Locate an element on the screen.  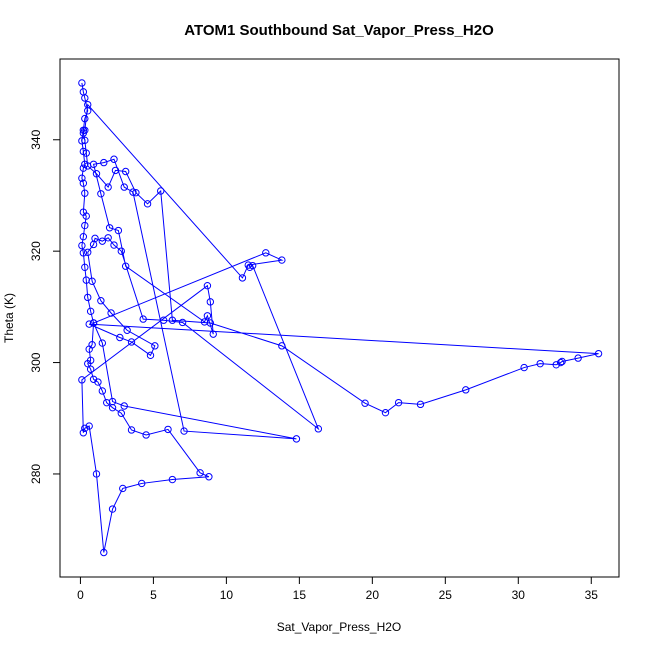
x-axis: 0 5 10 15 20 25 30 35 is located at coordinates (338, 589).